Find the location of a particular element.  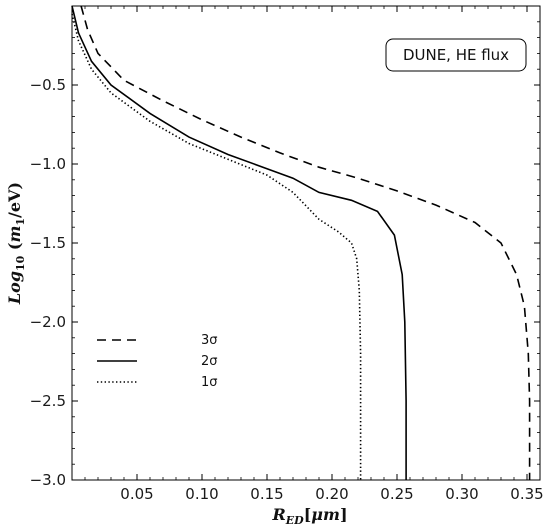

x-tick-label: 0.25 is located at coordinates (396, 494).